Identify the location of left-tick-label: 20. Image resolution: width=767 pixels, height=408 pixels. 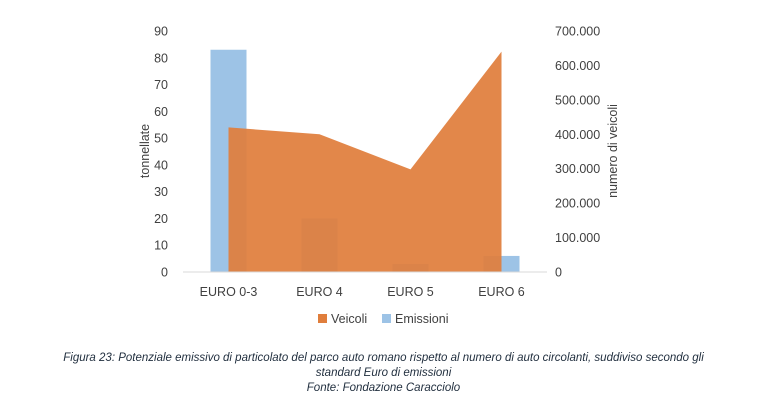
(161, 219).